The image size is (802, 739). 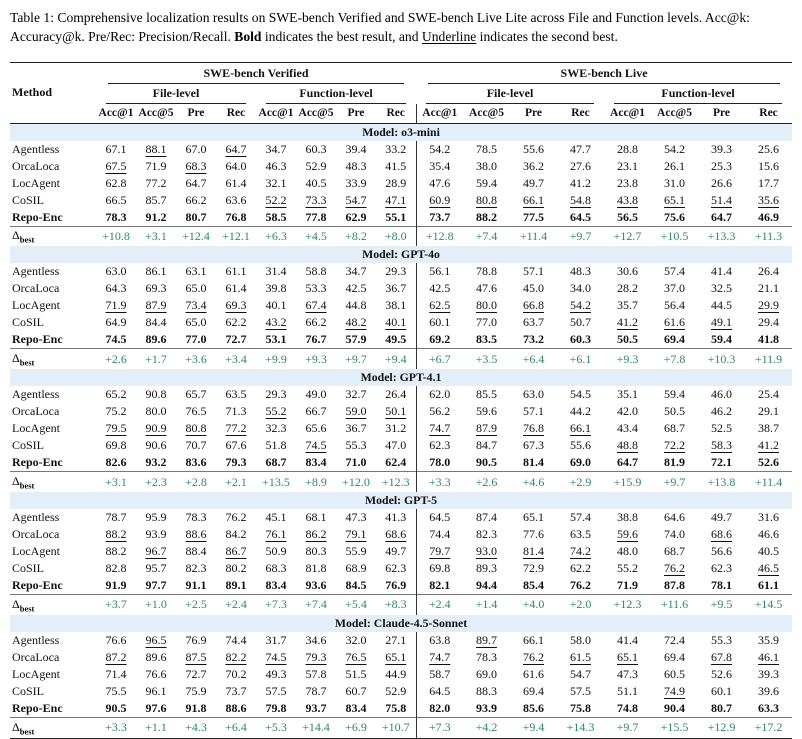 What do you see at coordinates (116, 216) in the screenshot?
I see `value-cell: 78.3` at bounding box center [116, 216].